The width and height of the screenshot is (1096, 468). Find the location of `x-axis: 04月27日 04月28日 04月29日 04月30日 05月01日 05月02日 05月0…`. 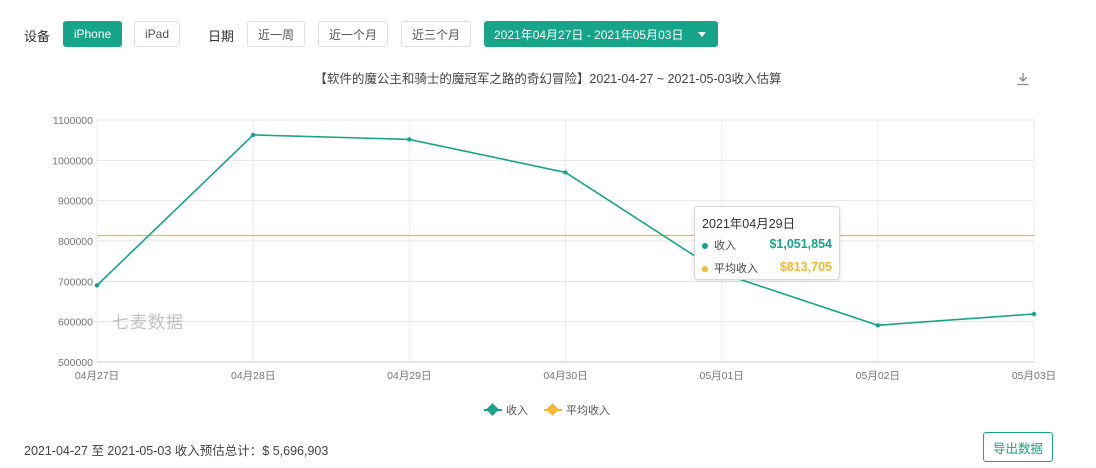

x-axis: 04月27日 04月28日 04月29日 04月30日 05月01日 05月02日 05月0… is located at coordinates (565, 371).